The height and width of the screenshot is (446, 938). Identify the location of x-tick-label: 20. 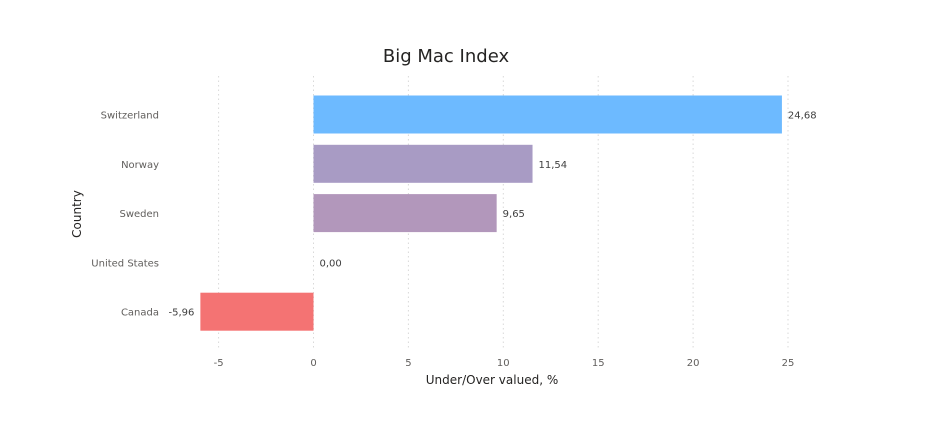
(693, 363).